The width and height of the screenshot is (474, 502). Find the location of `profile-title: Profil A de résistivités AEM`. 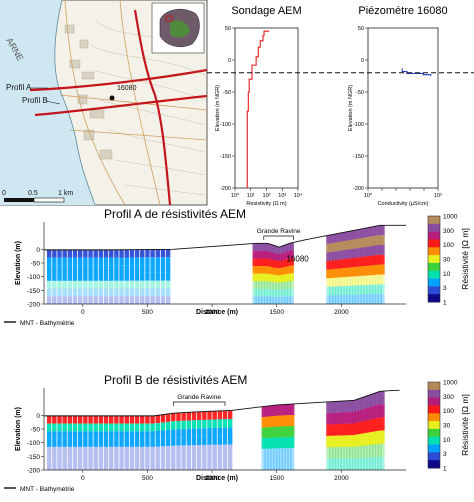

profile-title: Profil A de résistivités AEM is located at coordinates (175, 214).